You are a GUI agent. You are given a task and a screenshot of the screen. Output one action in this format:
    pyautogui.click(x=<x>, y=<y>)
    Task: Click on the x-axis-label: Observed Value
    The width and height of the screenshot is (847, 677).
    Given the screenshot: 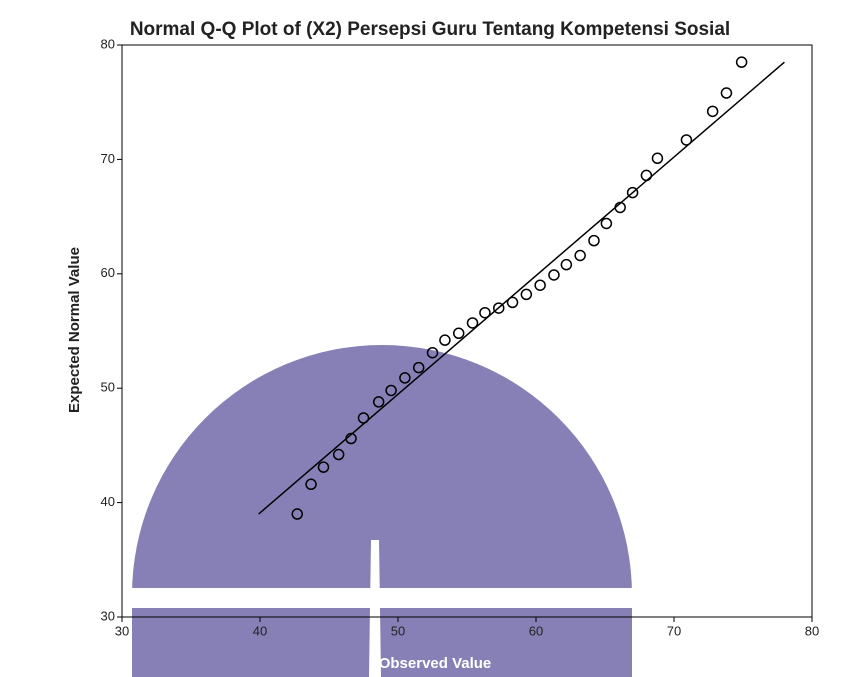 What is the action you would take?
    pyautogui.click(x=435, y=663)
    